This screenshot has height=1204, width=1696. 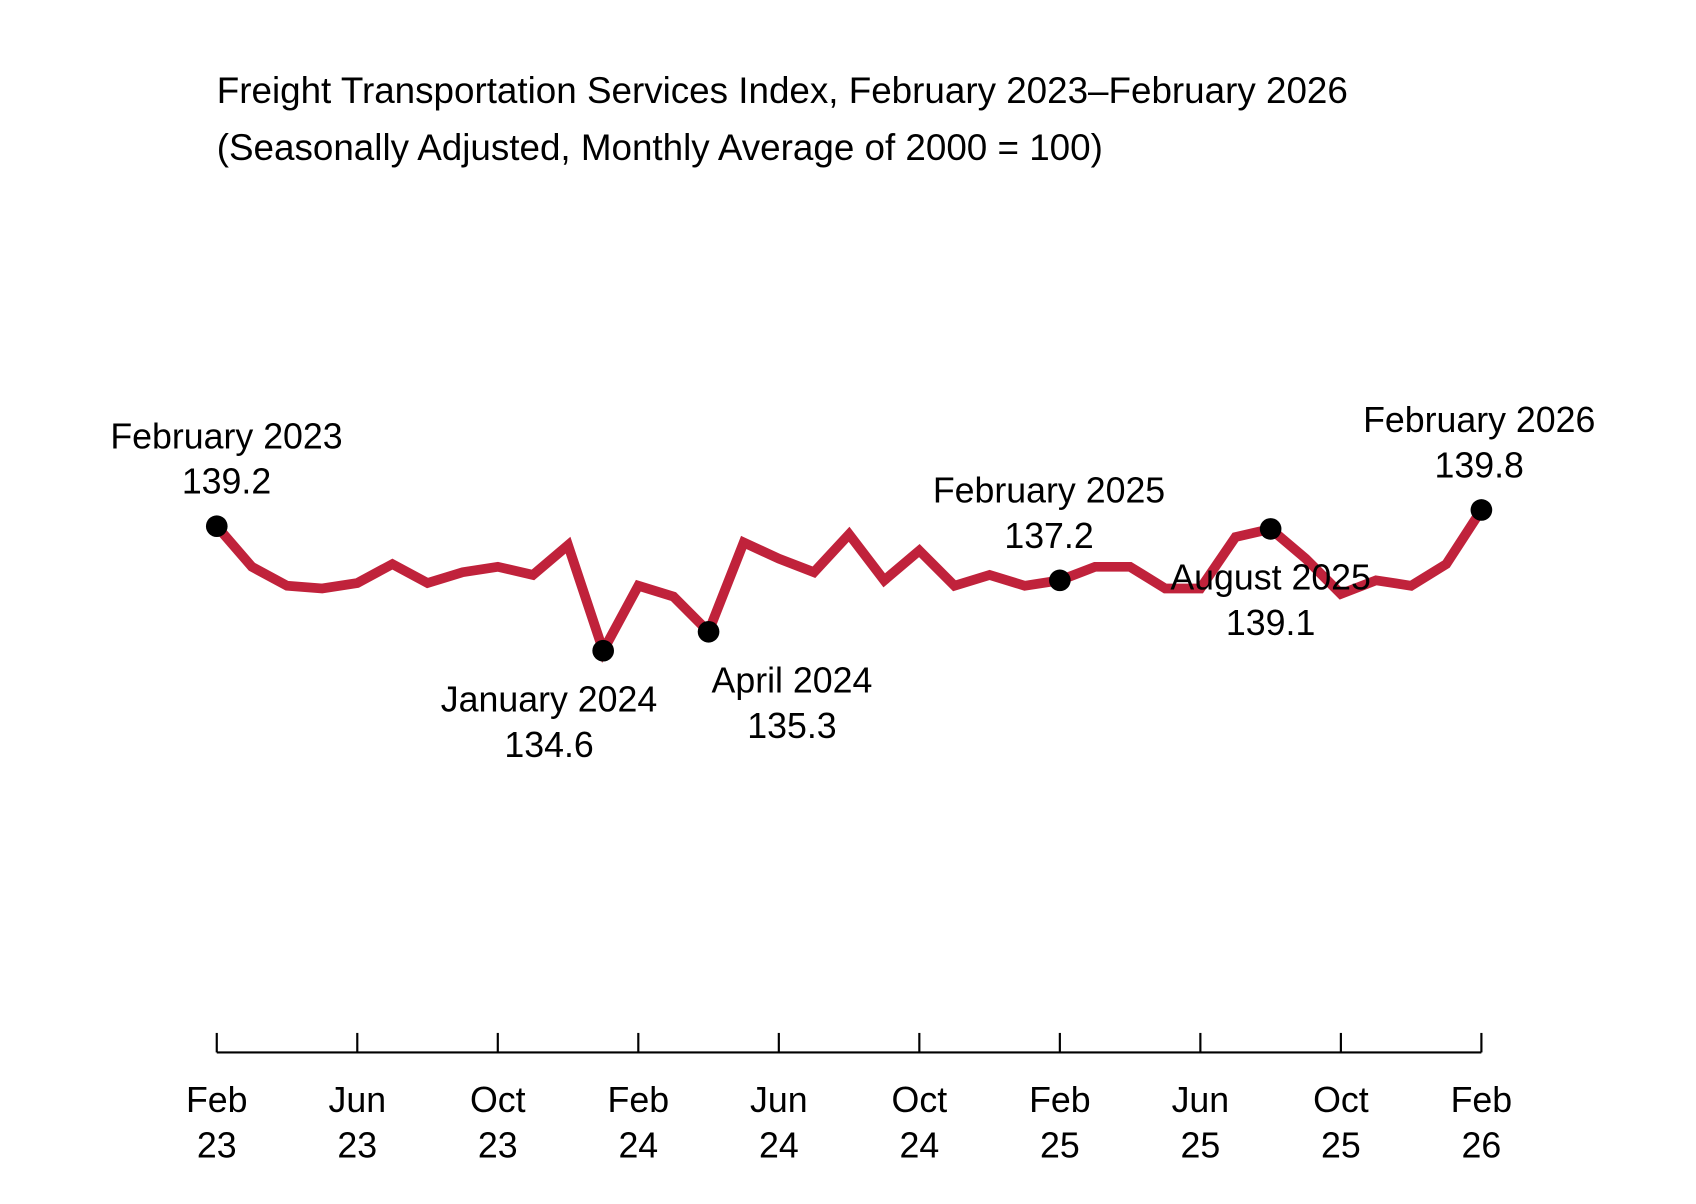 I want to click on annotation-value: 139.1, so click(x=1270, y=623).